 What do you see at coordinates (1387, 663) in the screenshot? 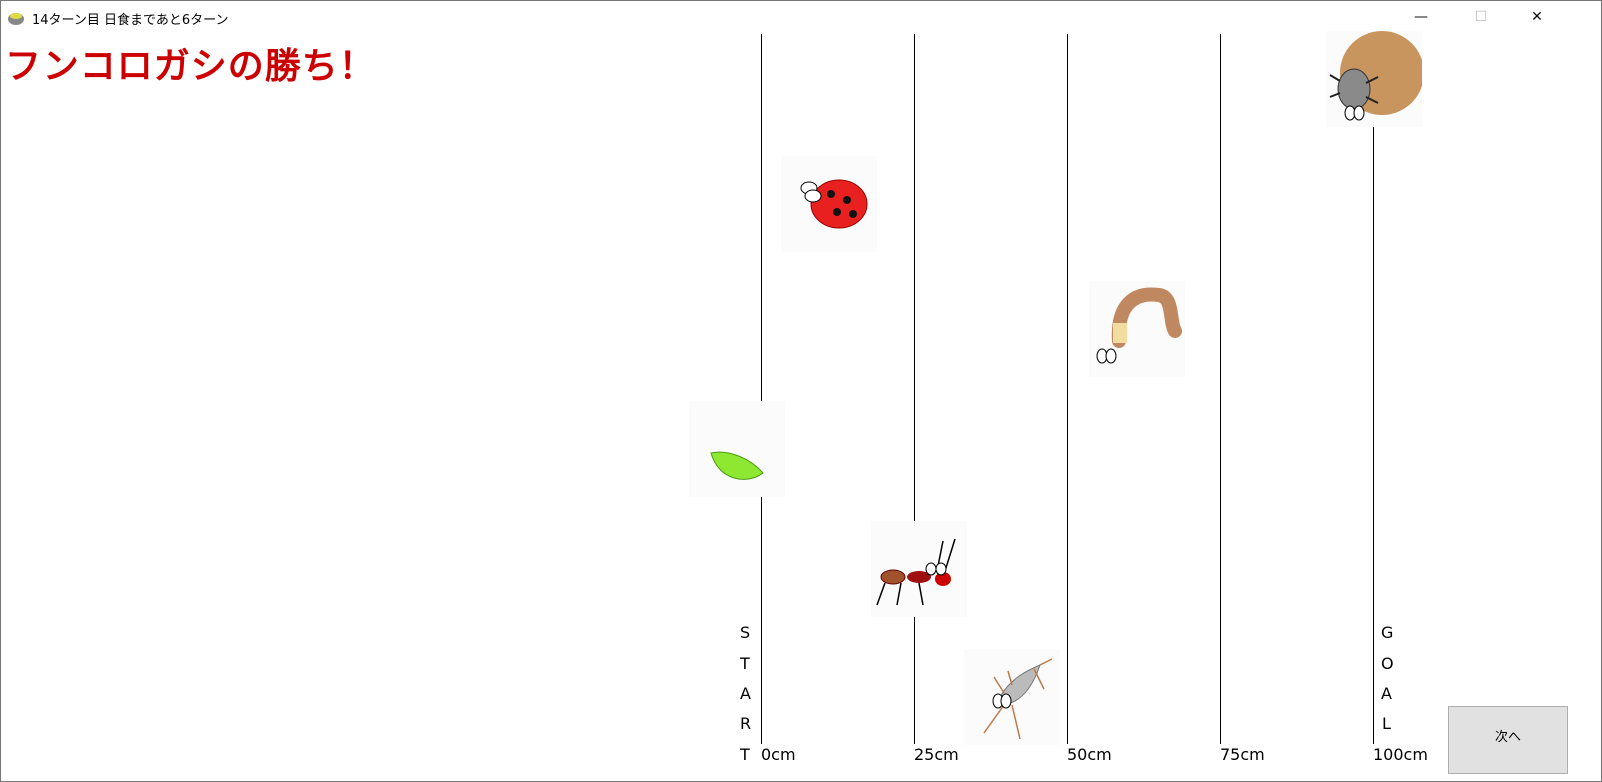
I see `goal-letter: O` at bounding box center [1387, 663].